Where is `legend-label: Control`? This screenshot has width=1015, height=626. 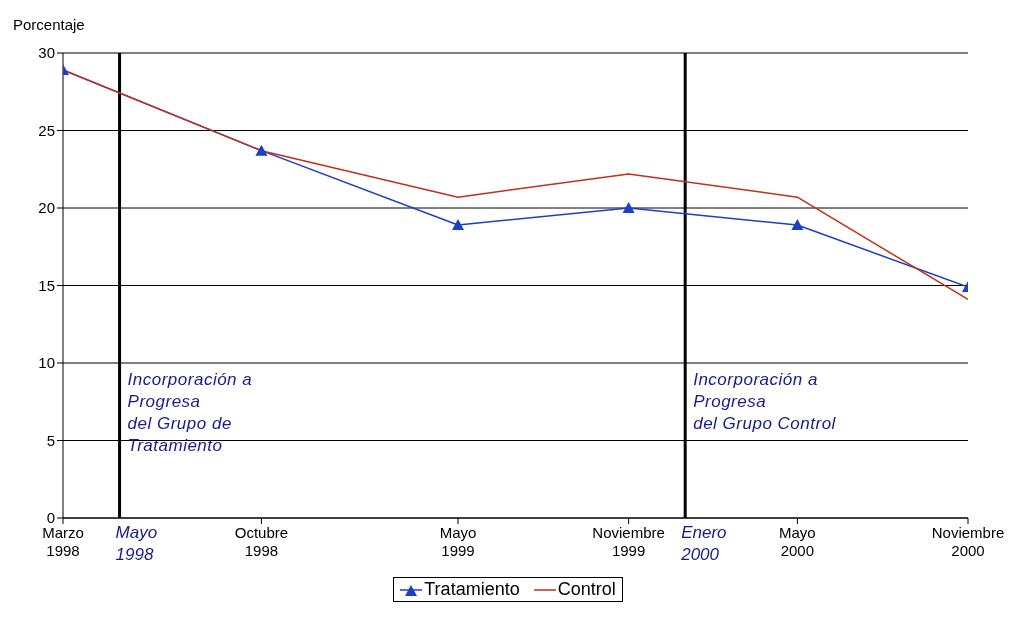
legend-label: Control is located at coordinates (586, 589).